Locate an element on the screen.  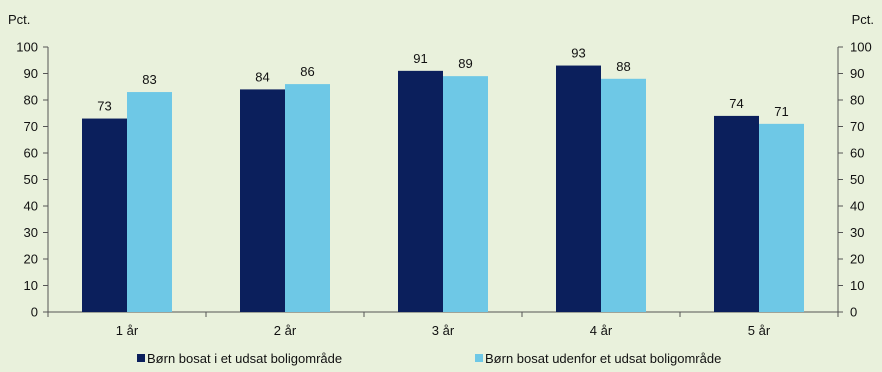
right-y-tick-label: 100 is located at coordinates (861, 47).